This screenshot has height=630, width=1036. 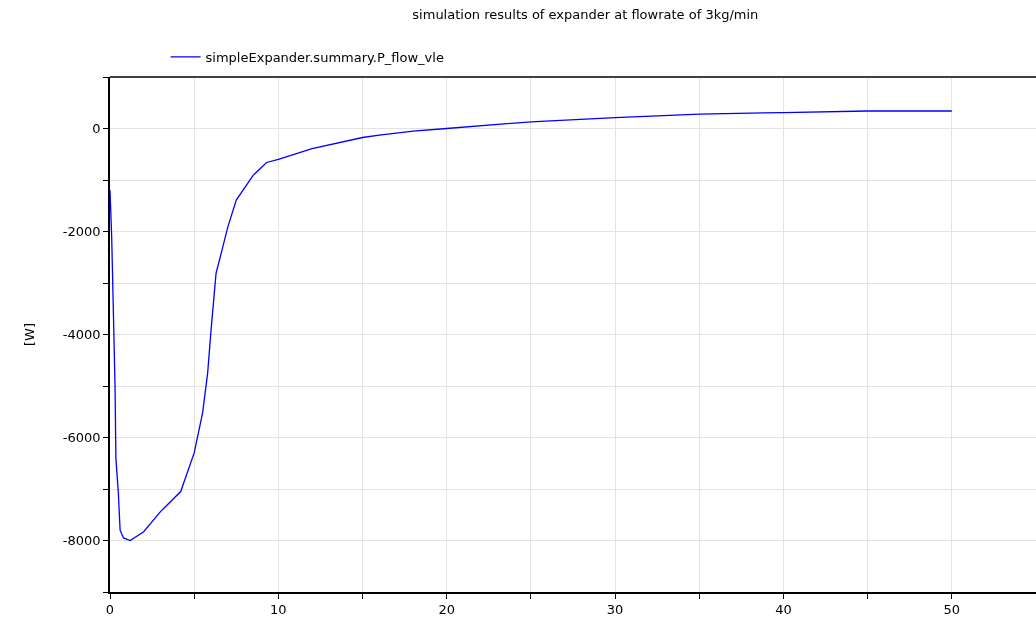 What do you see at coordinates (30, 334) in the screenshot?
I see `y-axis-title: [W]` at bounding box center [30, 334].